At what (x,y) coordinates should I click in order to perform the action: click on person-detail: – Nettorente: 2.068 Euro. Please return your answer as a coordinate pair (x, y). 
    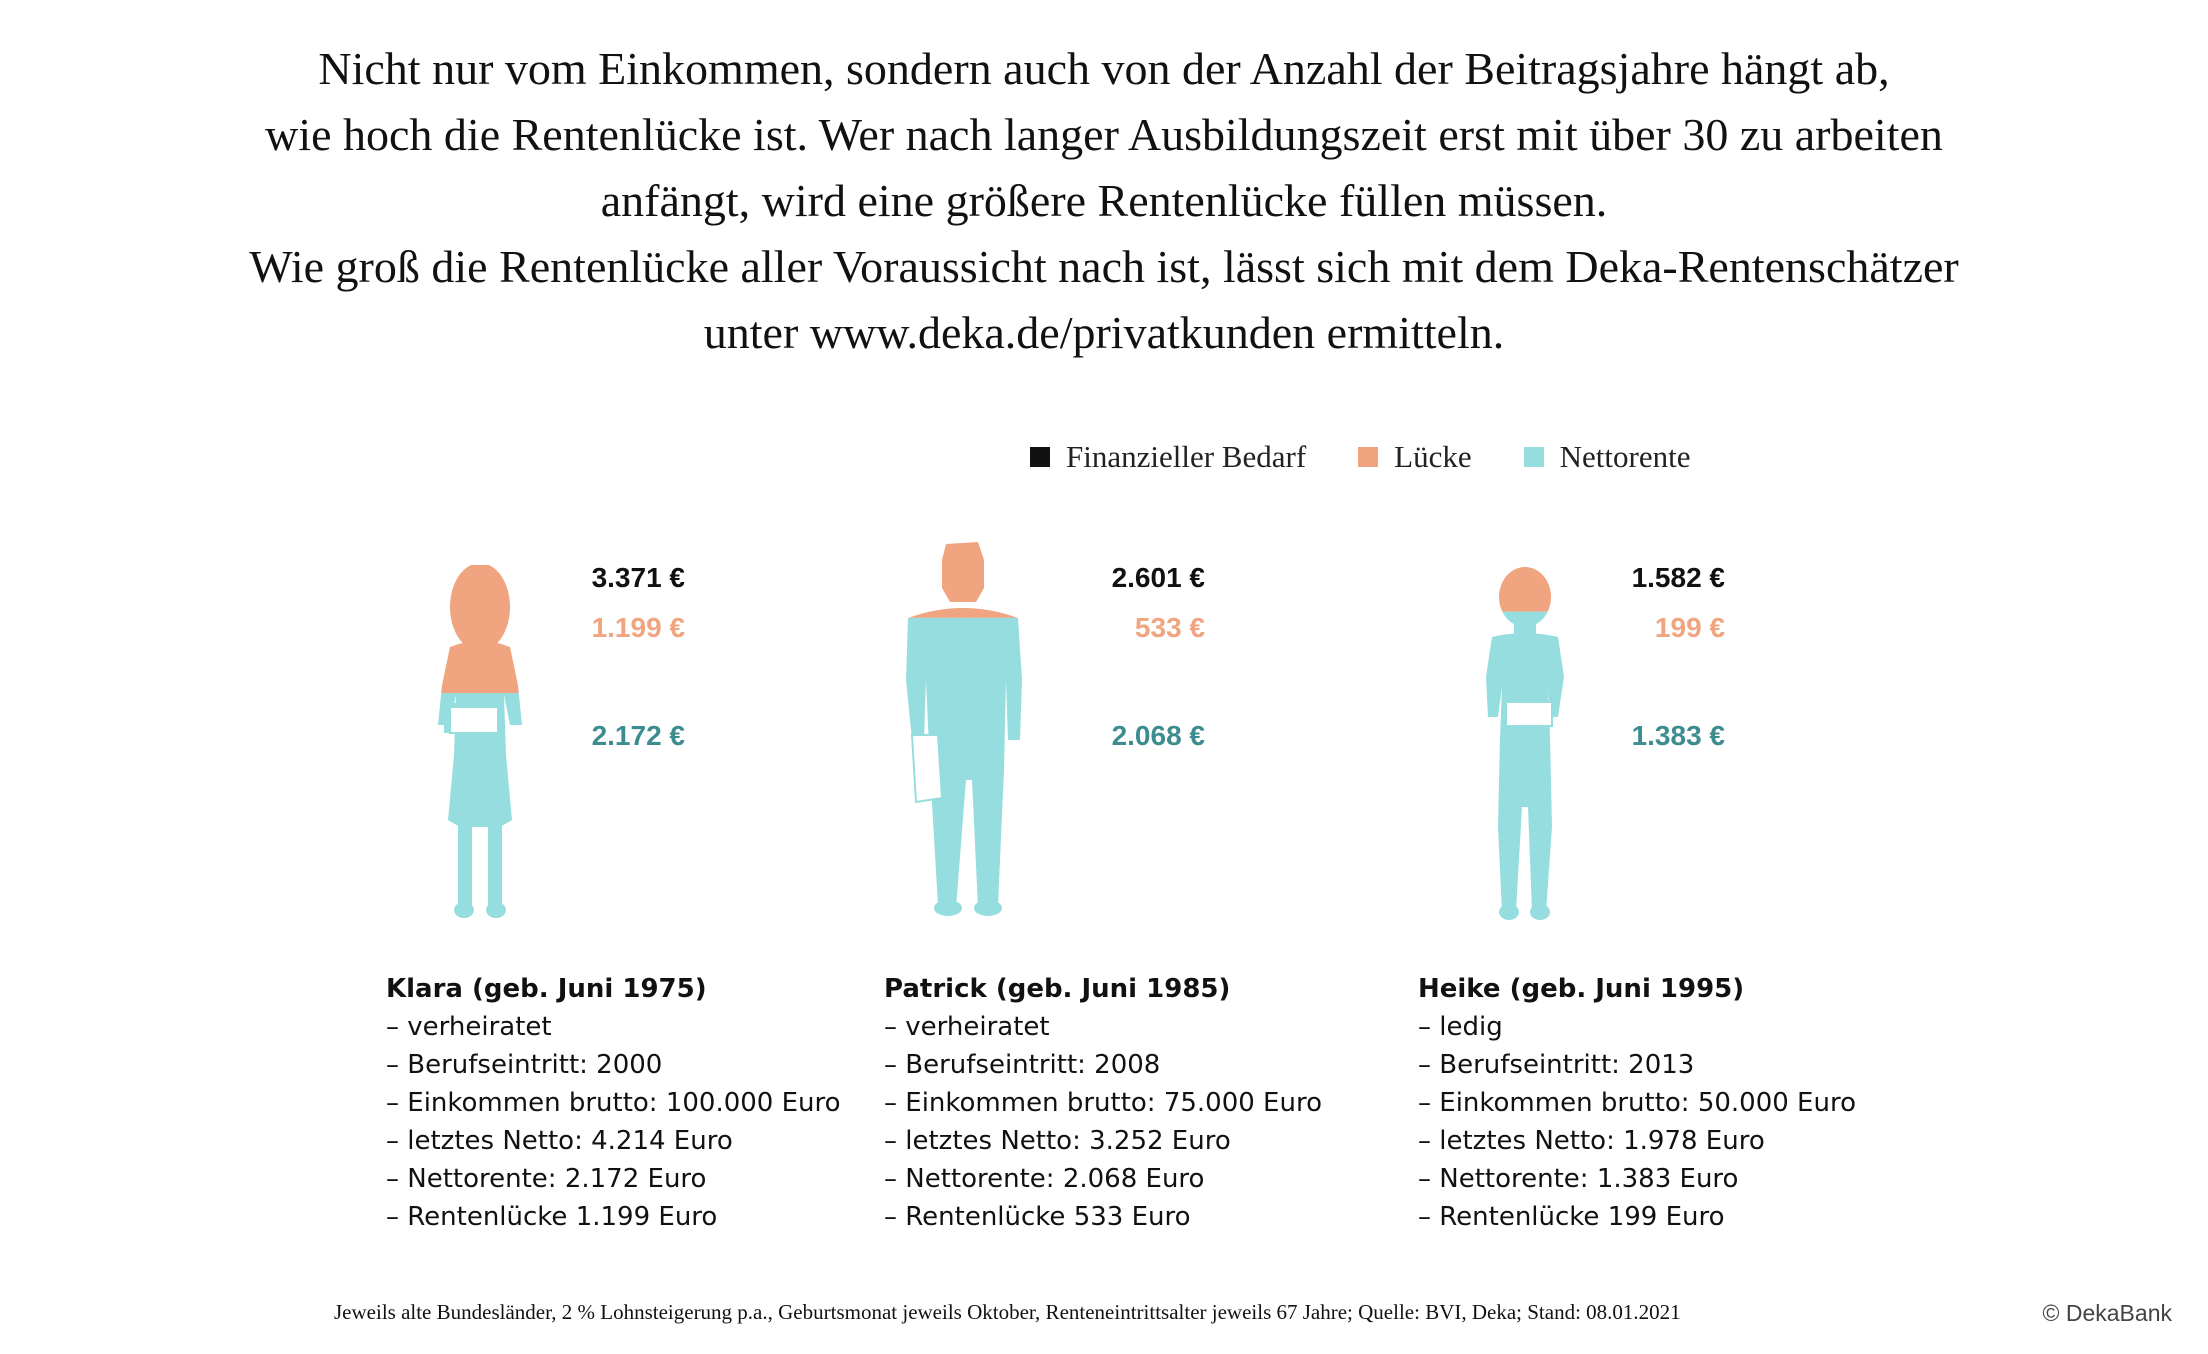
    Looking at the image, I should click on (1044, 1179).